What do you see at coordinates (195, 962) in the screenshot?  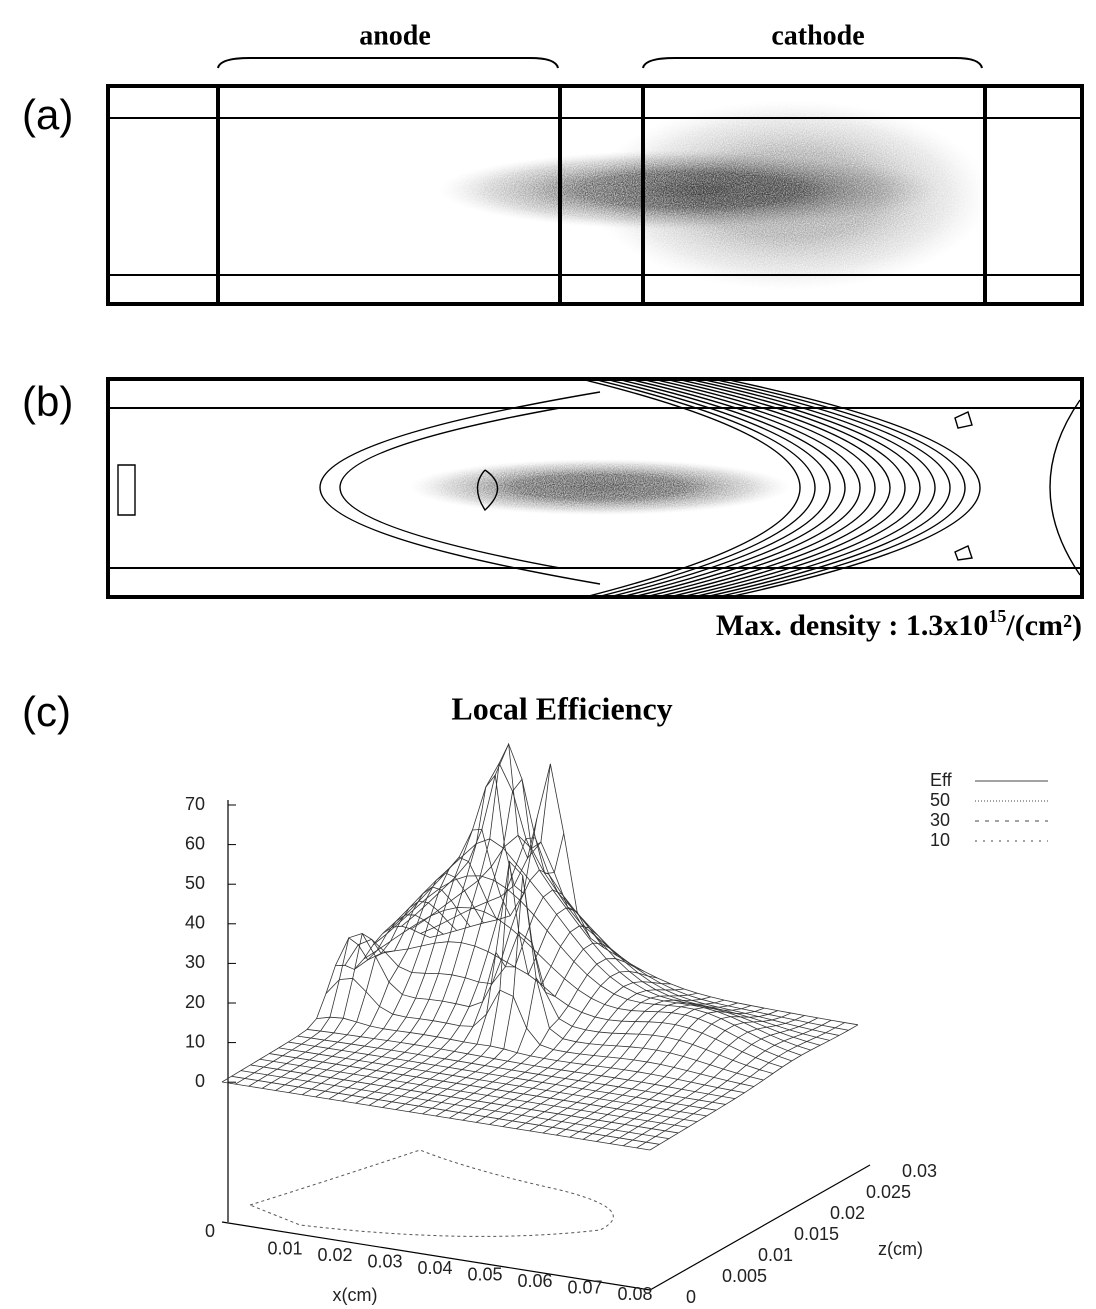 I see `vertical-tick-label: 30` at bounding box center [195, 962].